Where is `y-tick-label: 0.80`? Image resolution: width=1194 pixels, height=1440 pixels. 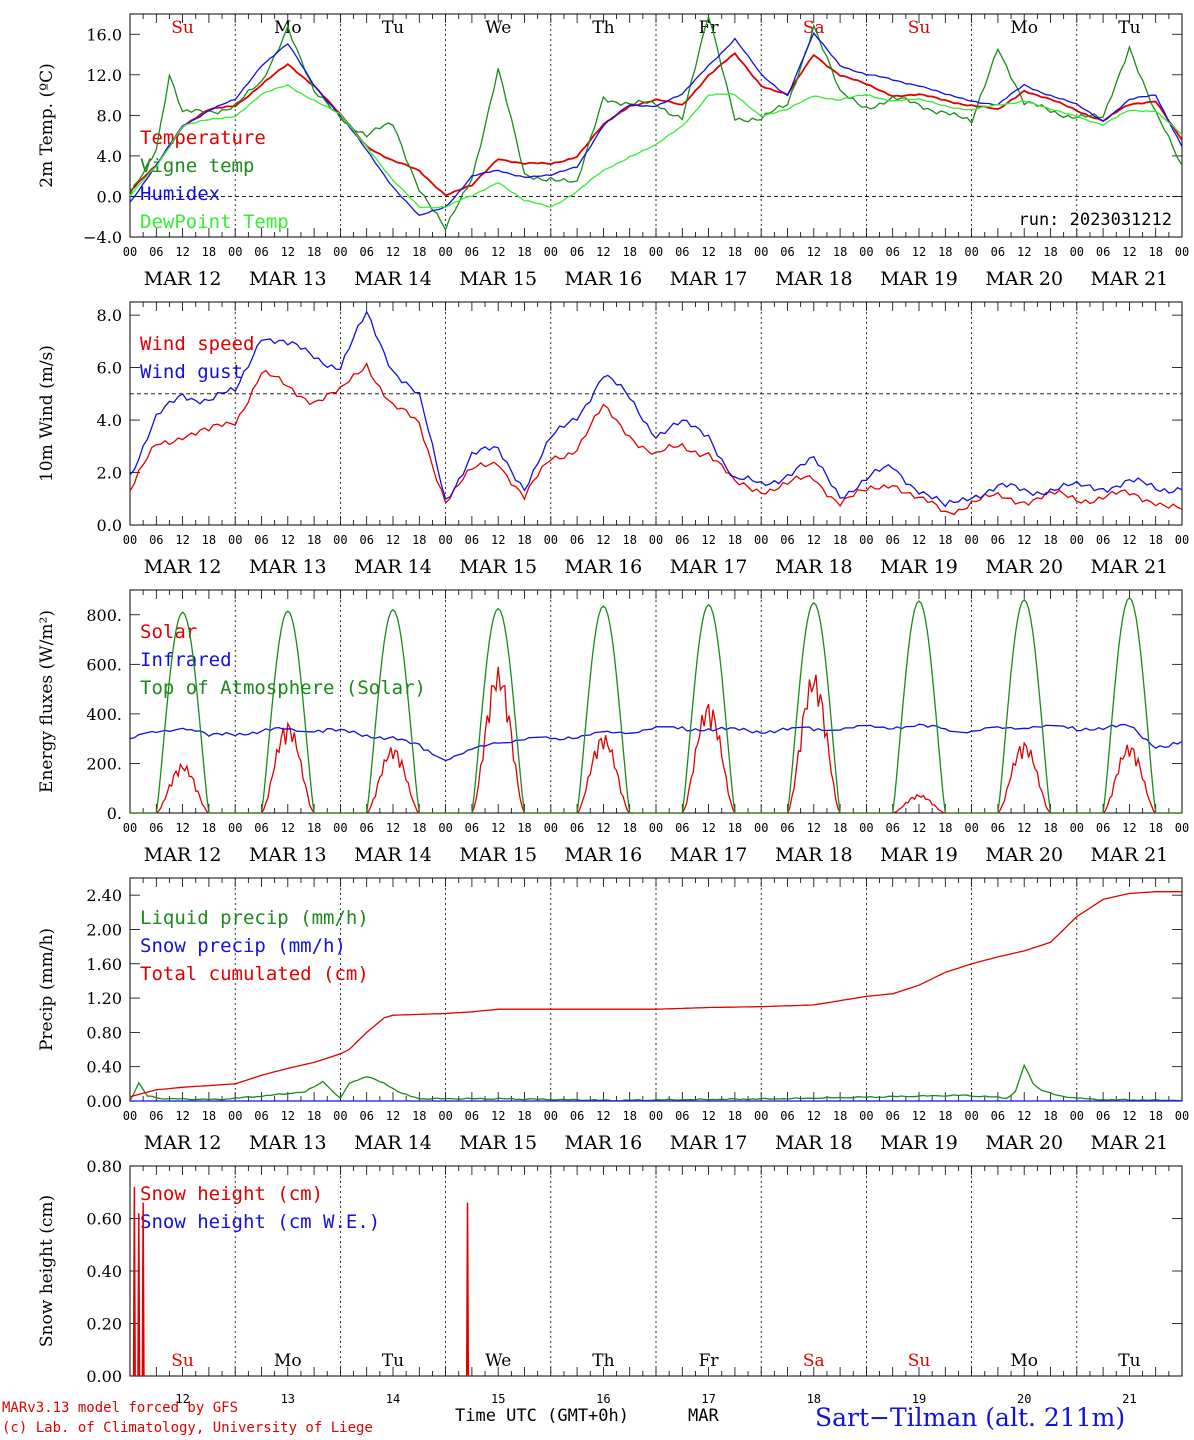 y-tick-label: 0.80 is located at coordinates (104, 1032).